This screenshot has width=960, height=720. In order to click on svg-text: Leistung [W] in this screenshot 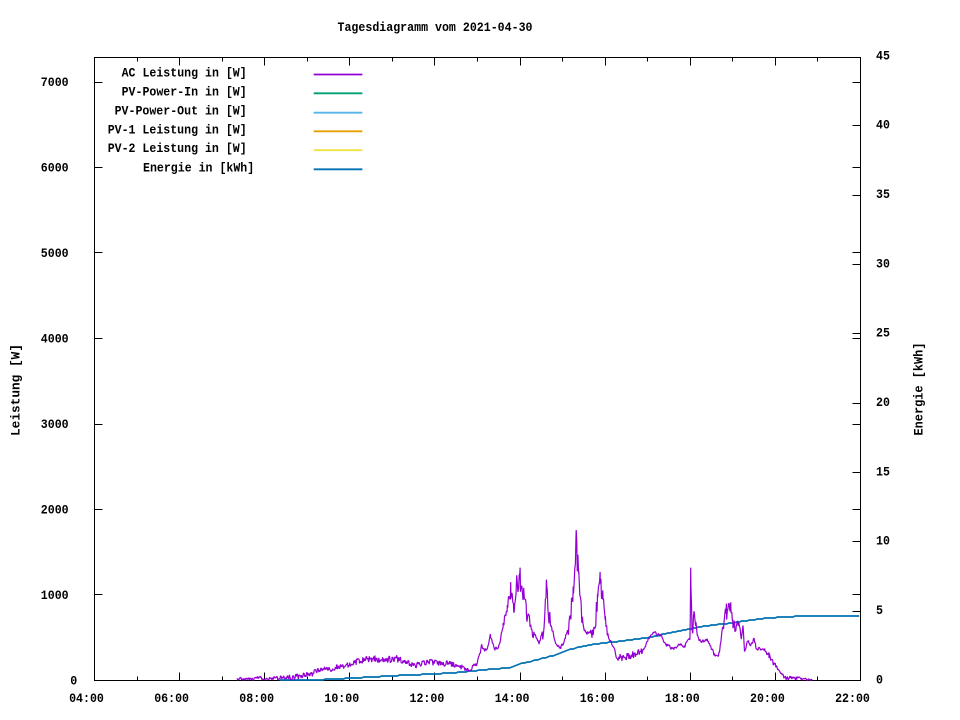, I will do `click(16, 390)`.